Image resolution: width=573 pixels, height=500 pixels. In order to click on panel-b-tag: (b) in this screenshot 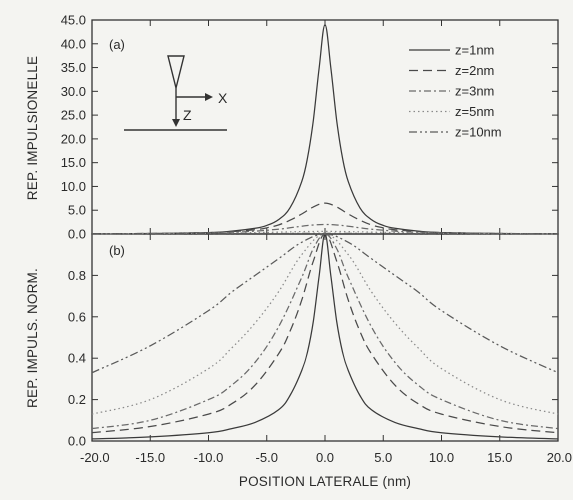, I will do `click(117, 250)`.